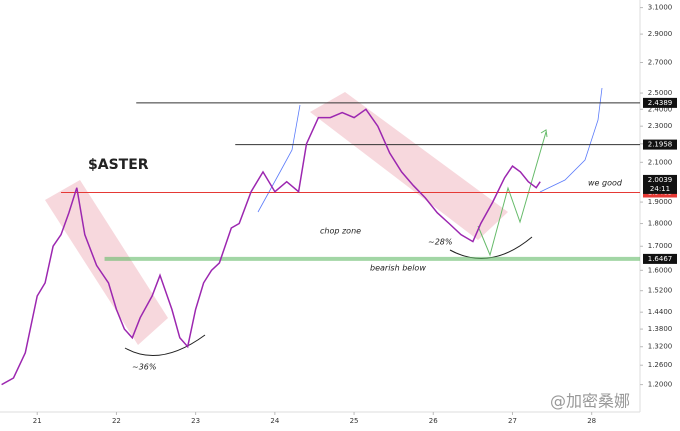  I want to click on arrow, so click(544, 133).